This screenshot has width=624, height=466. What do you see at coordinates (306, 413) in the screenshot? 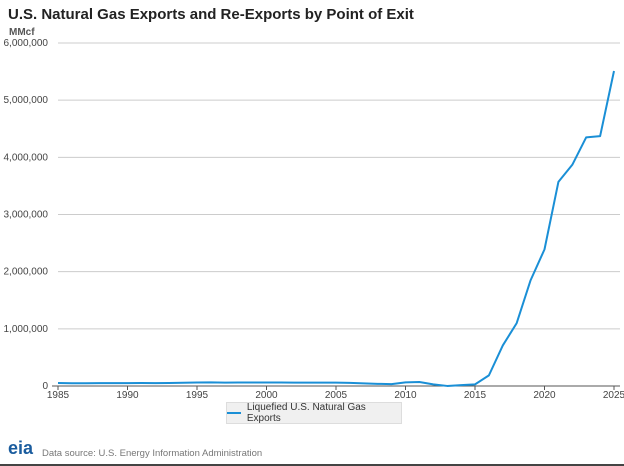
I see `legend-label: Liquefied U.S. Natural Gas Exports` at bounding box center [306, 413].